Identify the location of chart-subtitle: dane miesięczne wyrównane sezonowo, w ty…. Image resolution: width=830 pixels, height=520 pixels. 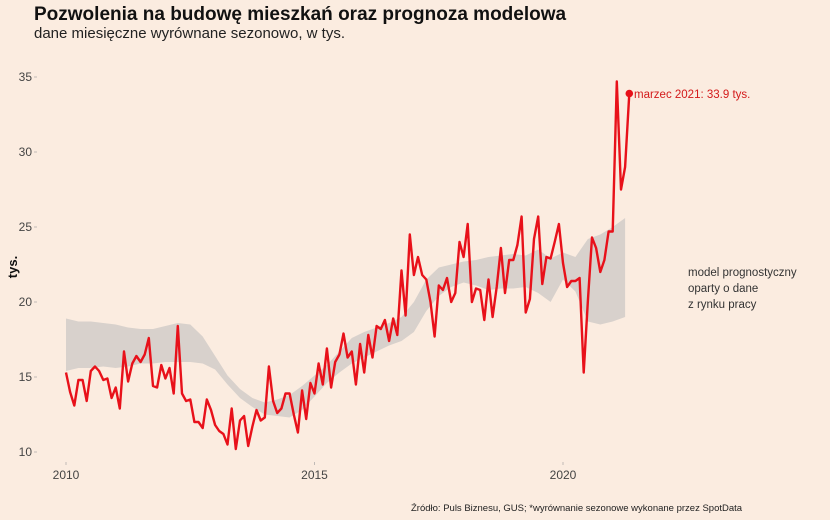
(189, 33).